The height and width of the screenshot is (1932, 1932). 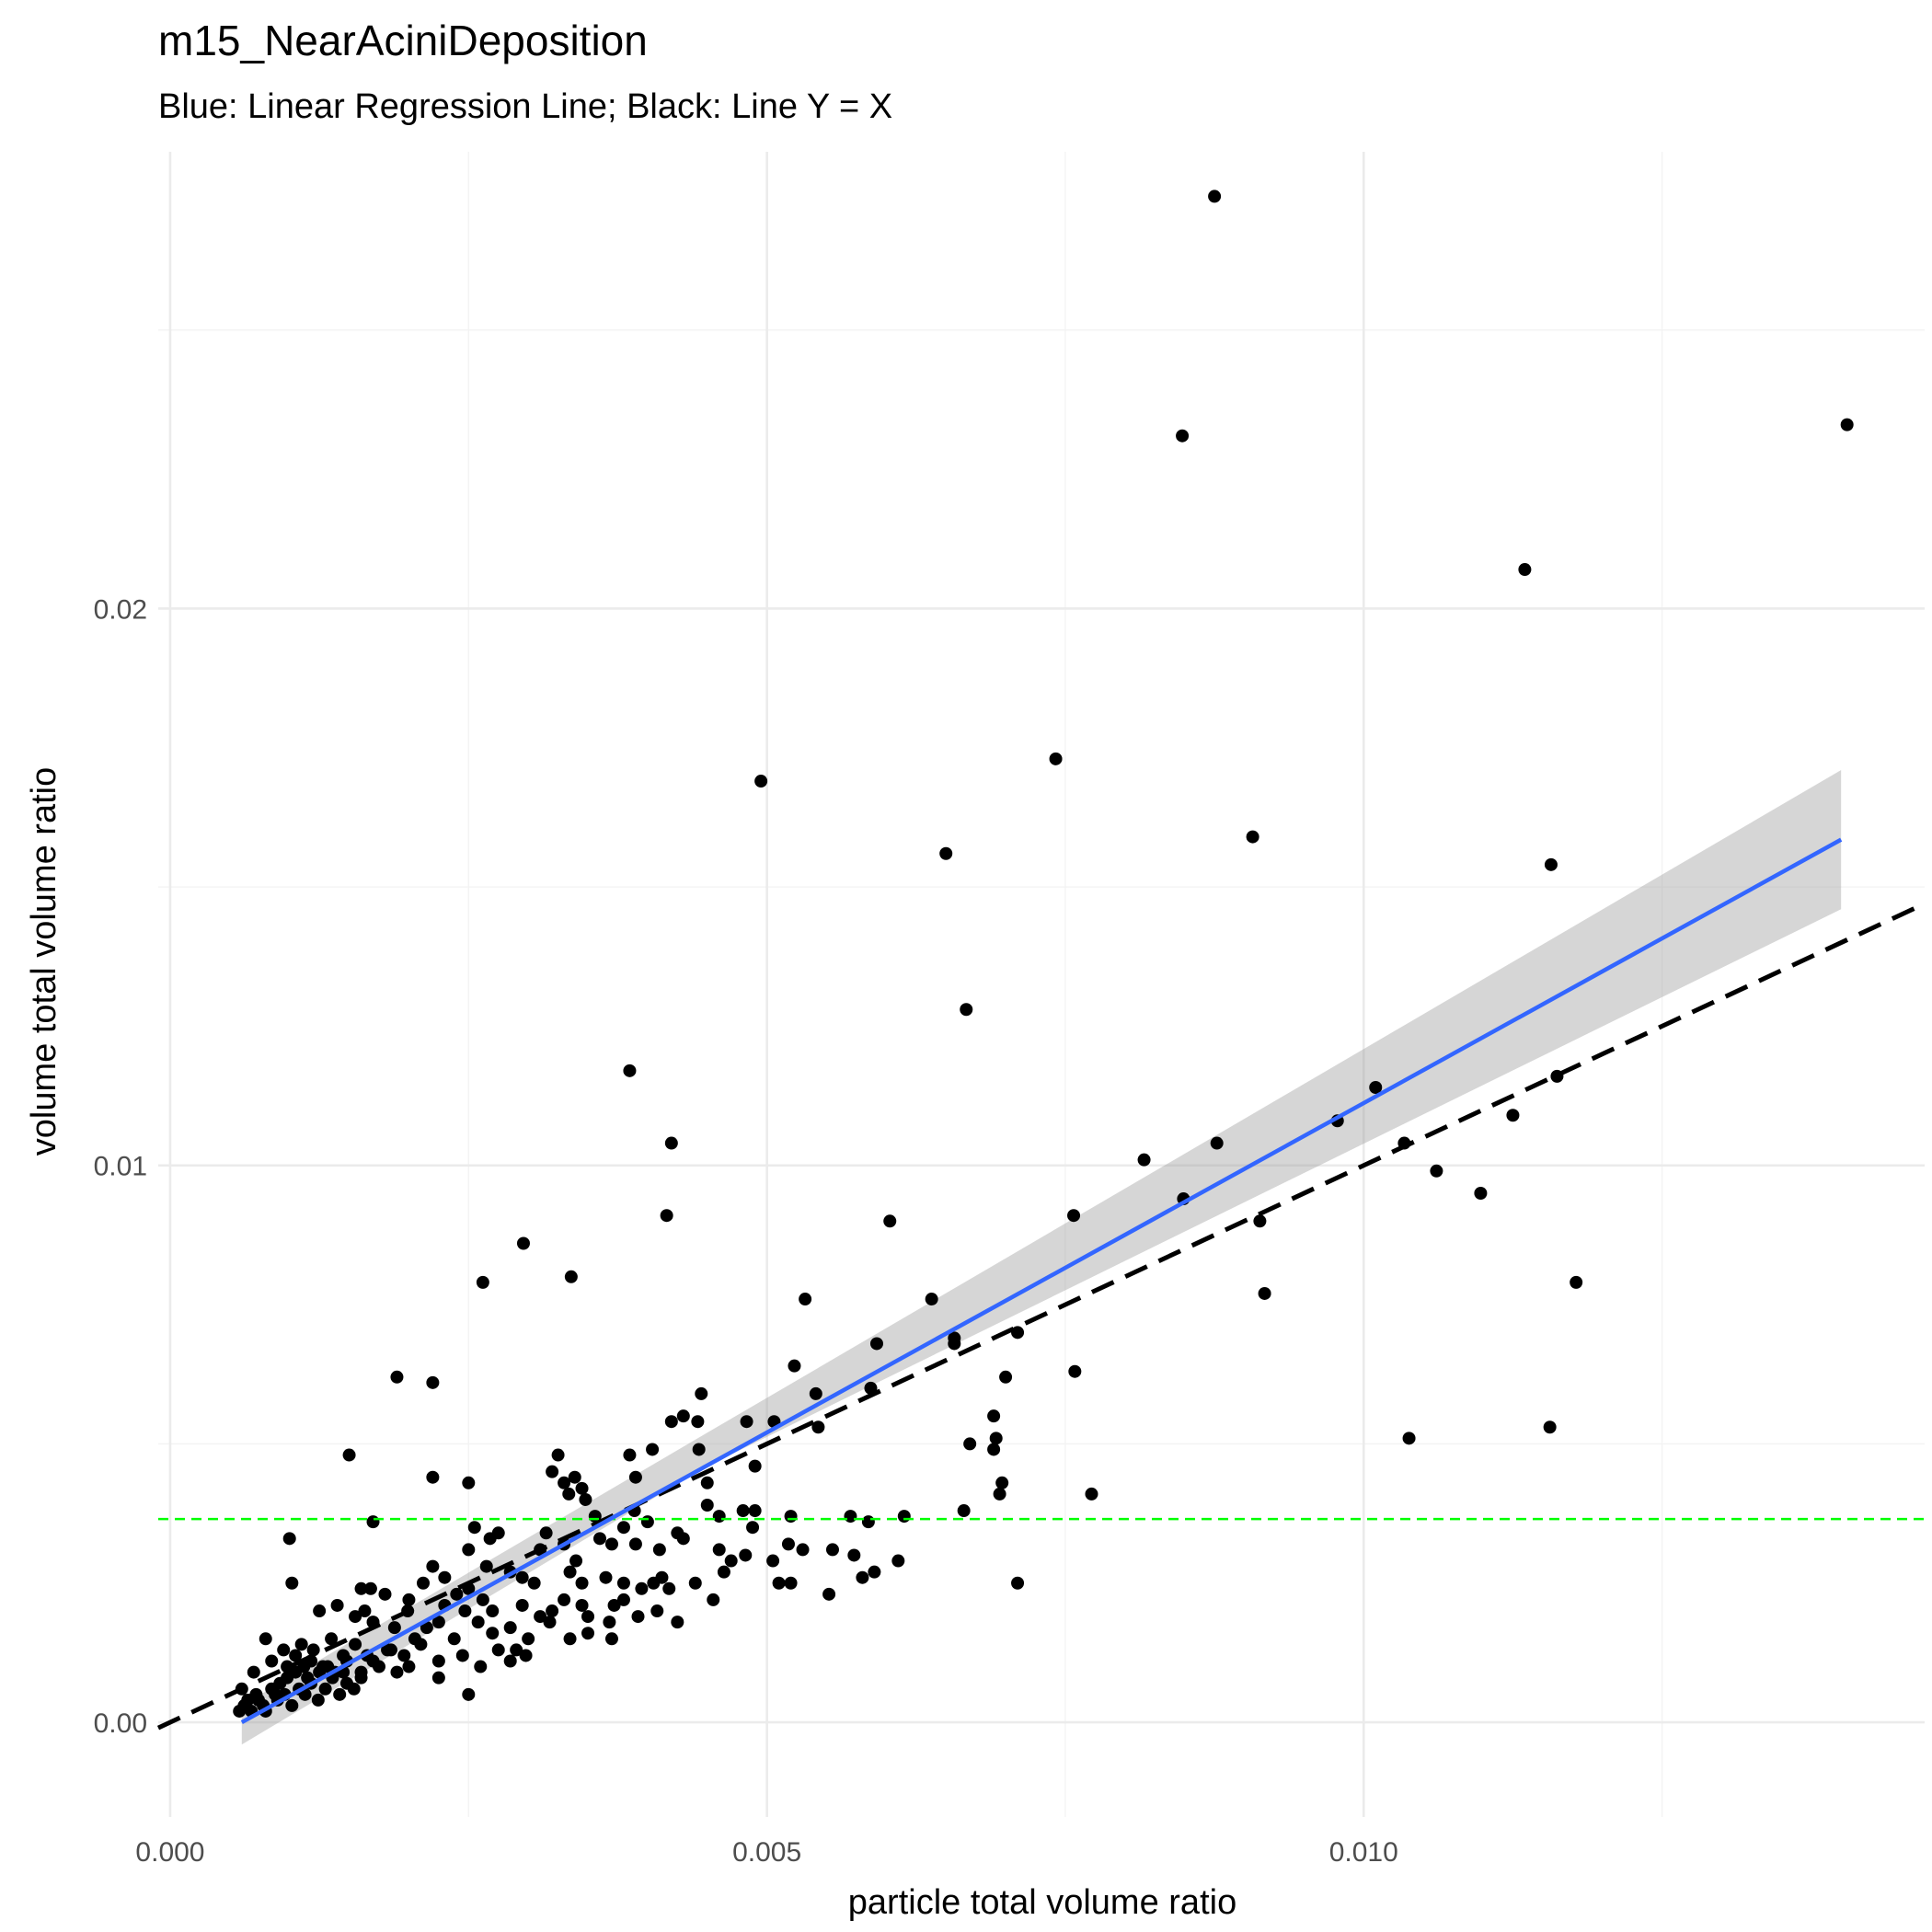 What do you see at coordinates (169, 1852) in the screenshot?
I see `x-tick-label: 0.000` at bounding box center [169, 1852].